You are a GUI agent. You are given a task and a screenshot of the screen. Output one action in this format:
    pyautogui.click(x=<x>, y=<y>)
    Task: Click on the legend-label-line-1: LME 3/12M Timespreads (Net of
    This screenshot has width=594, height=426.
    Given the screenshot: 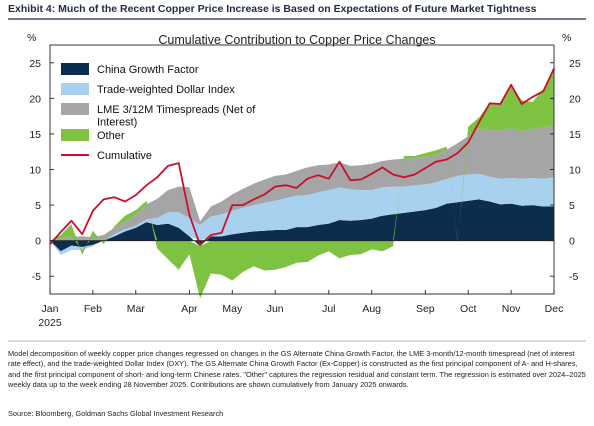 What is the action you would take?
    pyautogui.click(x=176, y=110)
    